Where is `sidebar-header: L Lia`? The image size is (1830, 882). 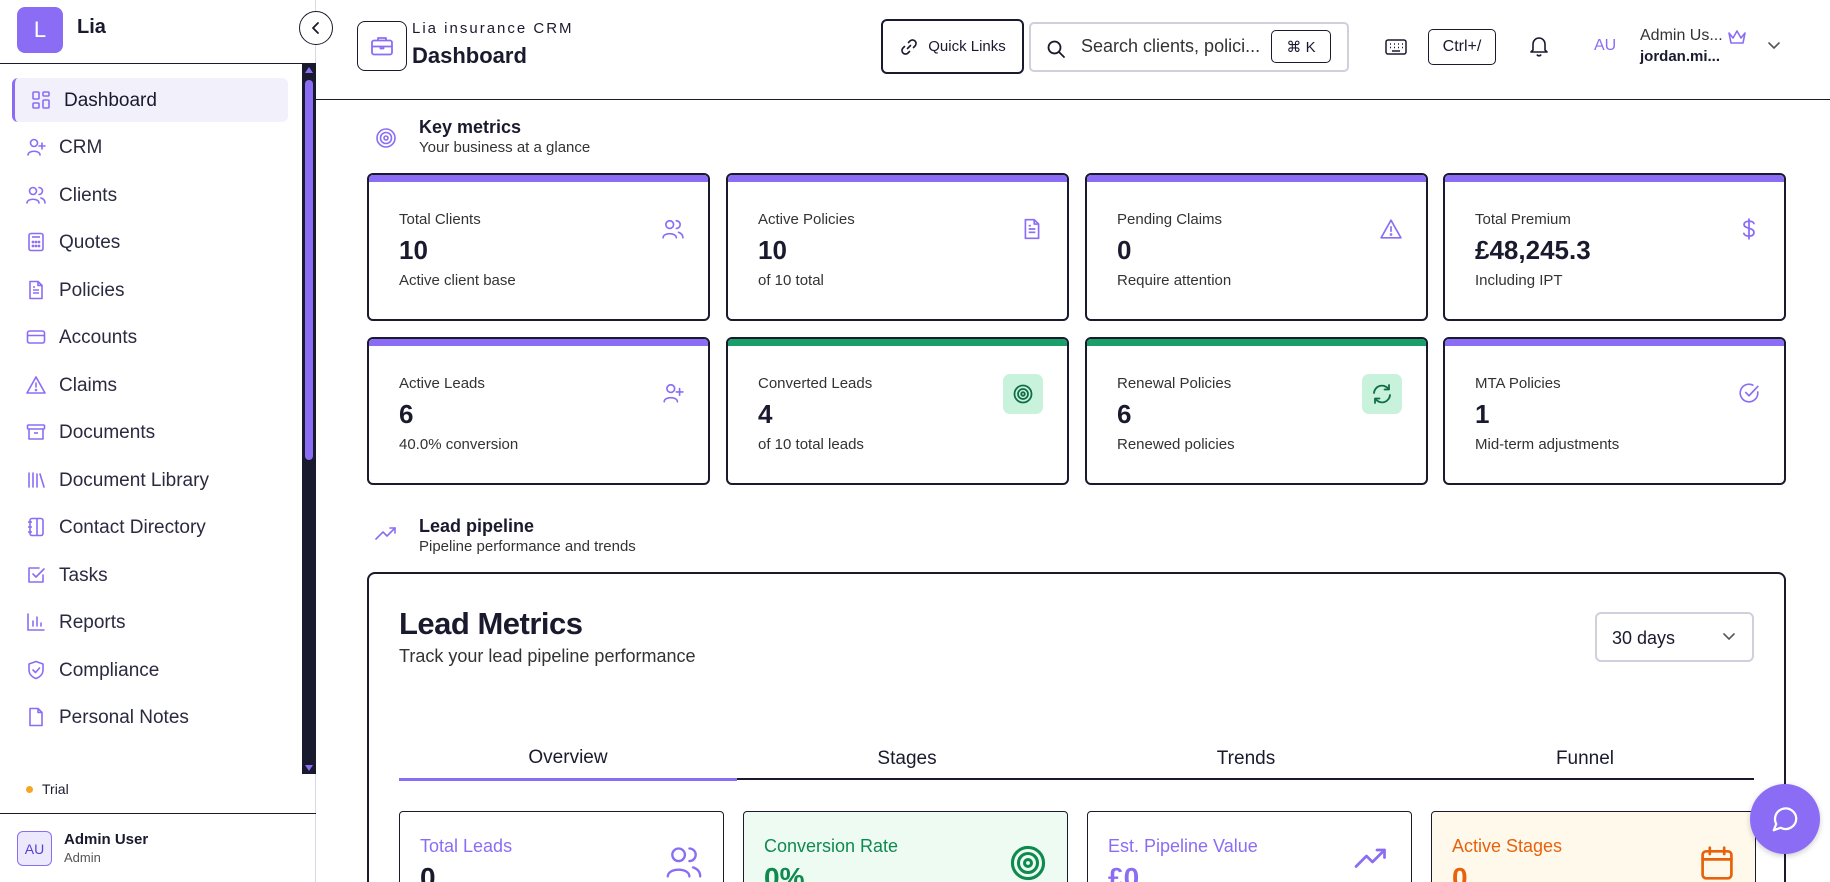 sidebar-header: L Lia is located at coordinates (158, 32).